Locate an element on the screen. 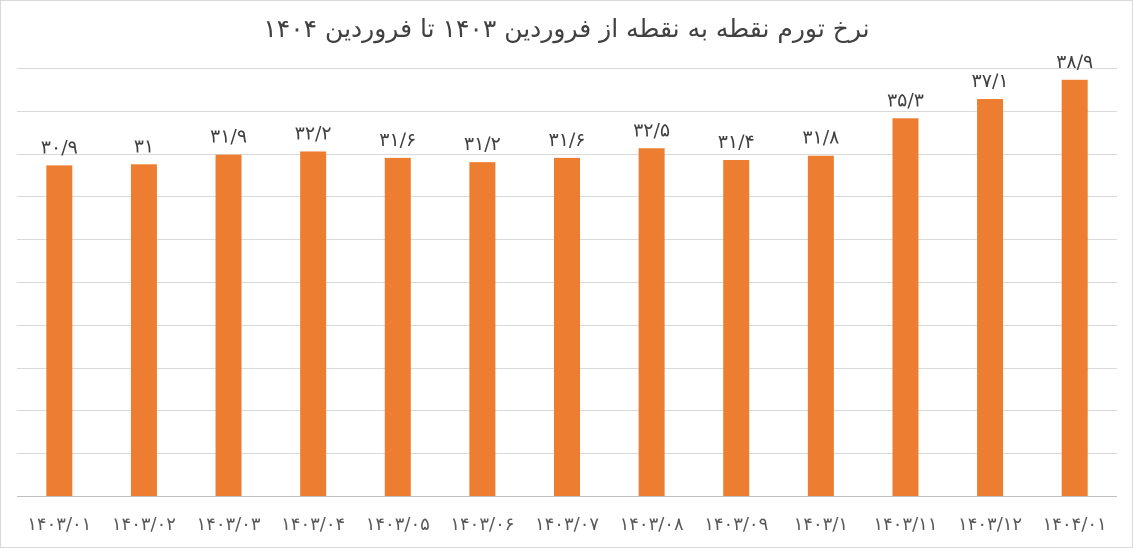  x-tick-label: ۱۴۰۳/۰۷ is located at coordinates (567, 524).